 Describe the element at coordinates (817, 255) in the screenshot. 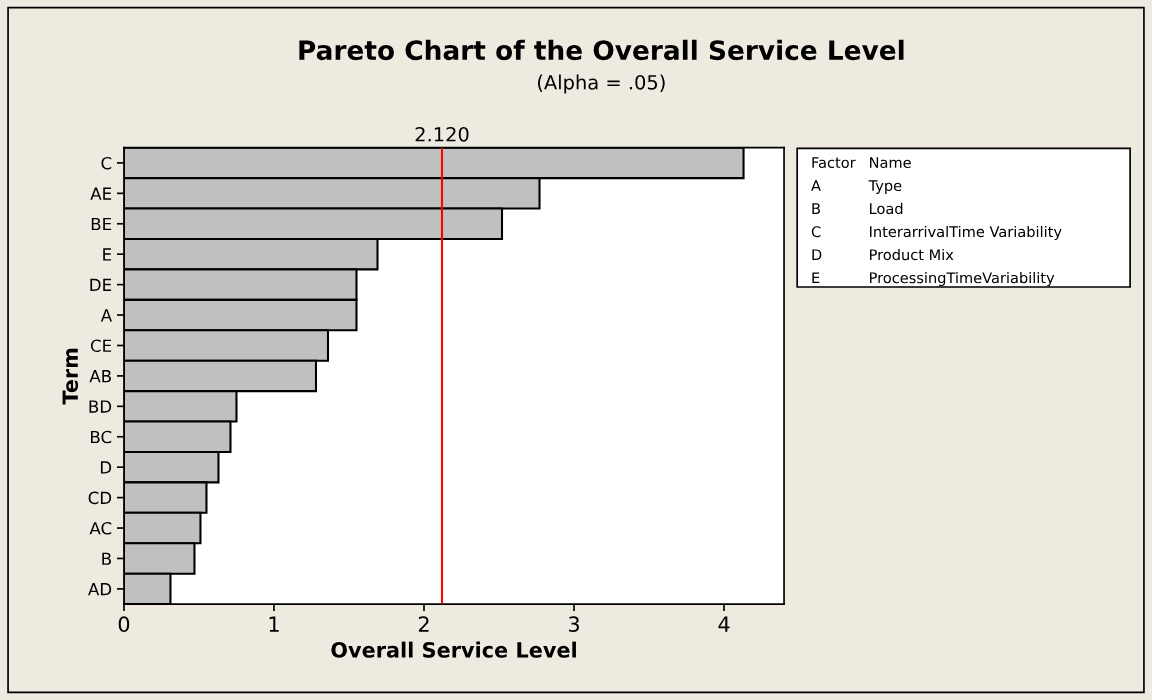

I see `text: D` at that location.